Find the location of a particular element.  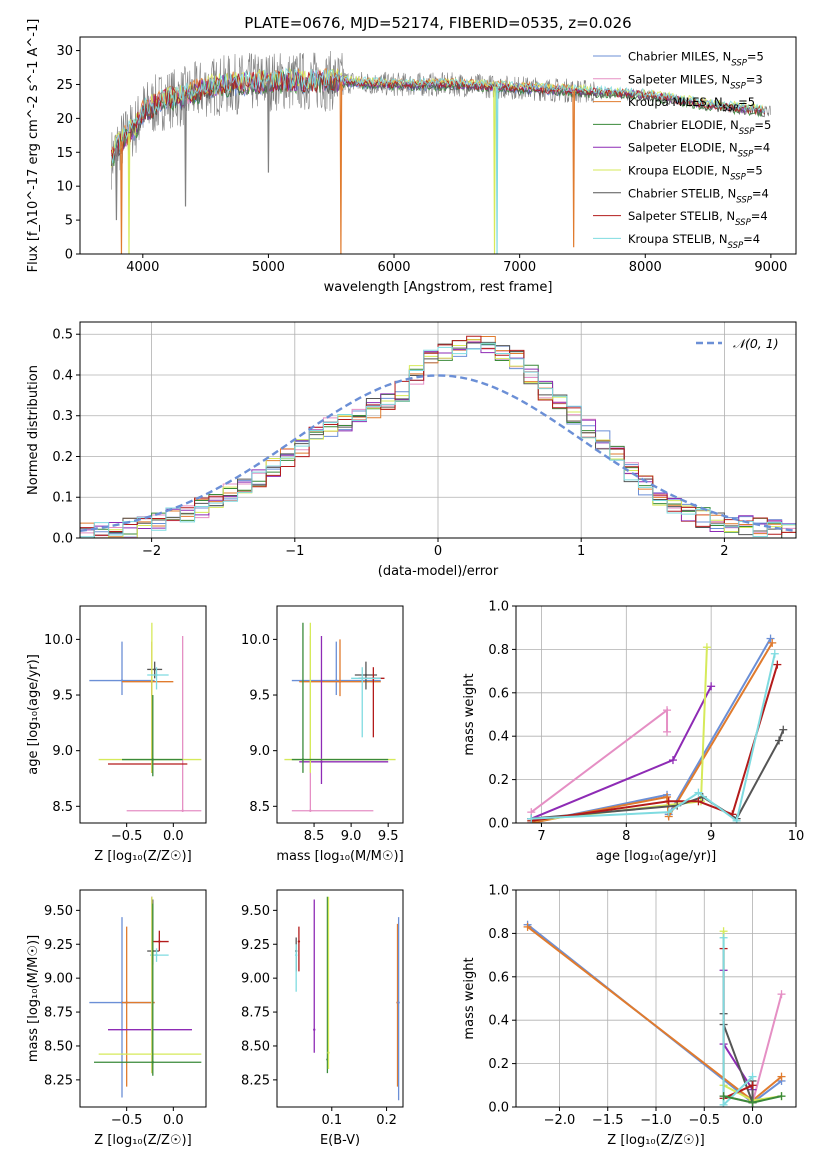

x-tick-label: 4000 is located at coordinates (142, 267).